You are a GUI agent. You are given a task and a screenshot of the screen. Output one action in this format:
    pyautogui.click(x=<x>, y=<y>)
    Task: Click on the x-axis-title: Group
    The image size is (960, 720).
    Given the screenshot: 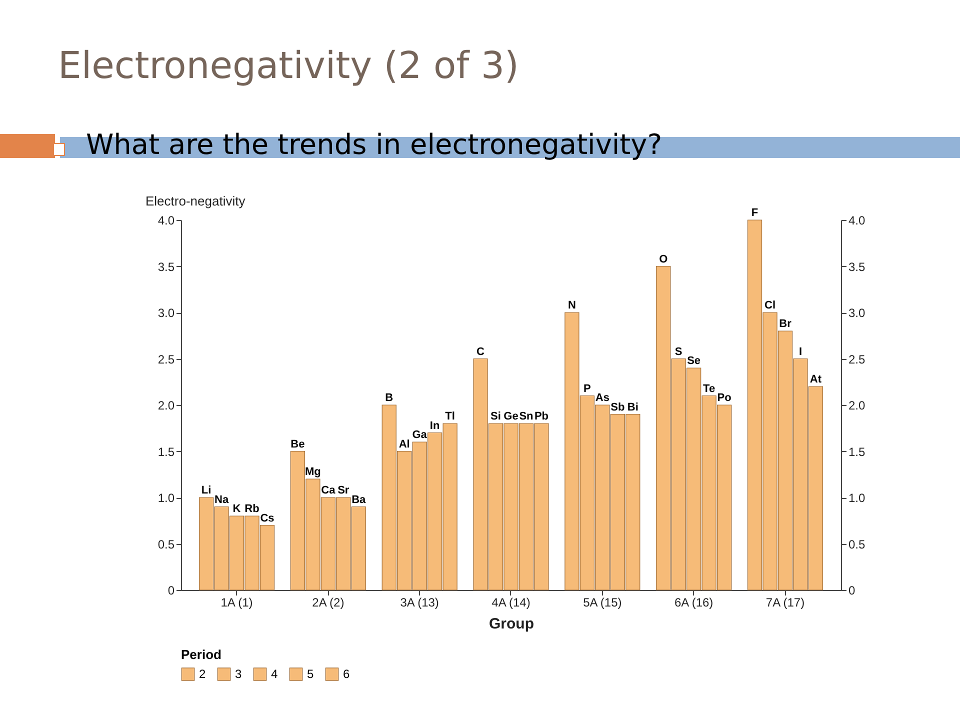 What is the action you would take?
    pyautogui.click(x=511, y=624)
    